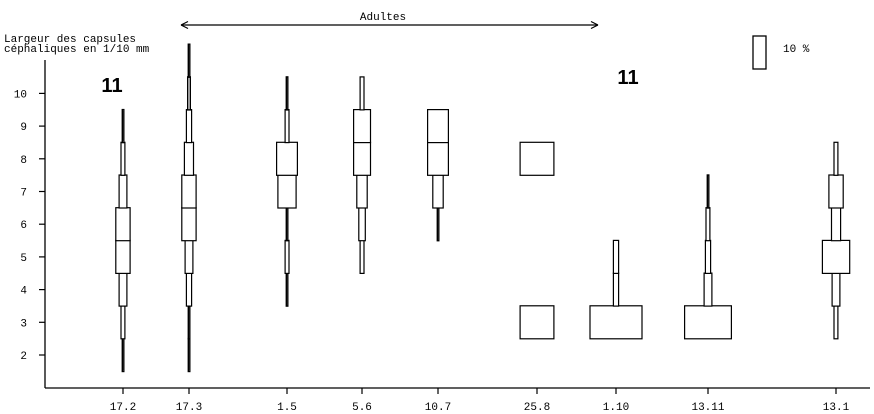  I want to click on y-tick-label: 8, so click(23, 161).